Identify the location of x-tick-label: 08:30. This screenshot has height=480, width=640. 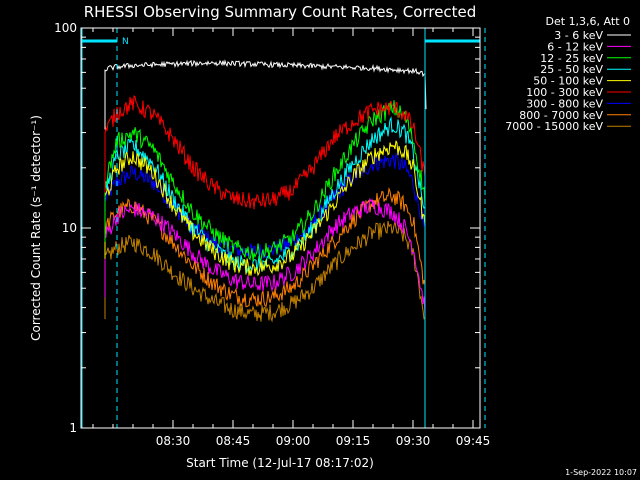
(173, 441).